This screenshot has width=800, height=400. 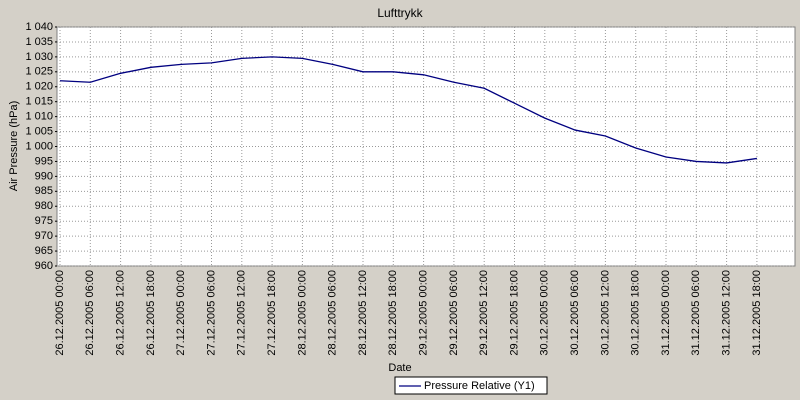 I want to click on x-tick-label: 26.12.2005 06:00, so click(x=90, y=313).